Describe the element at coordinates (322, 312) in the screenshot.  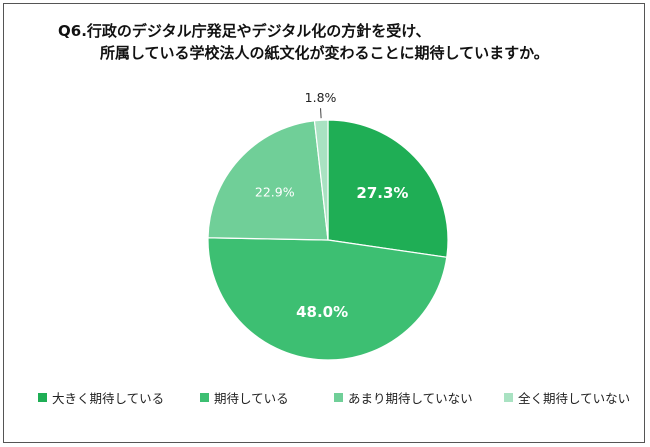
I see `data-label-1: 48.0%` at that location.